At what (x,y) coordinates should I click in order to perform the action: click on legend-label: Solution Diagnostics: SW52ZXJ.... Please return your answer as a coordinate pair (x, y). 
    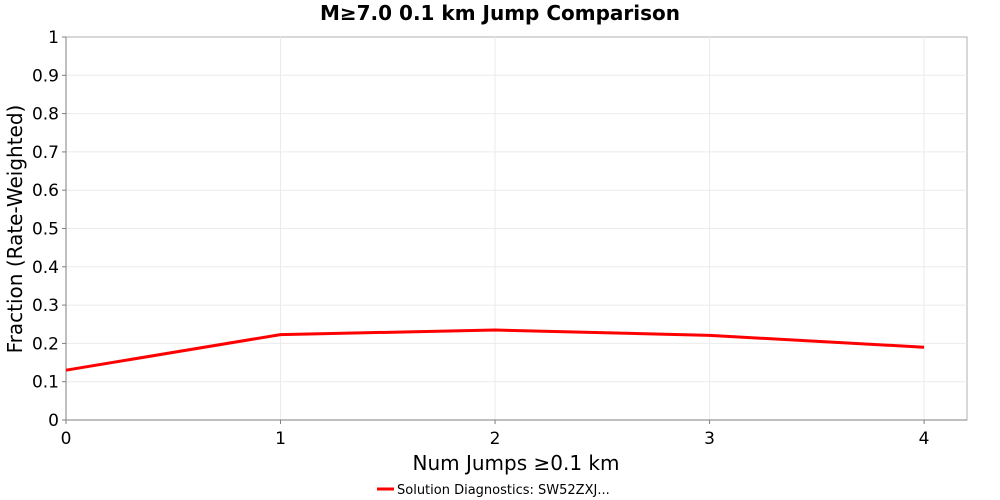
    Looking at the image, I should click on (503, 490).